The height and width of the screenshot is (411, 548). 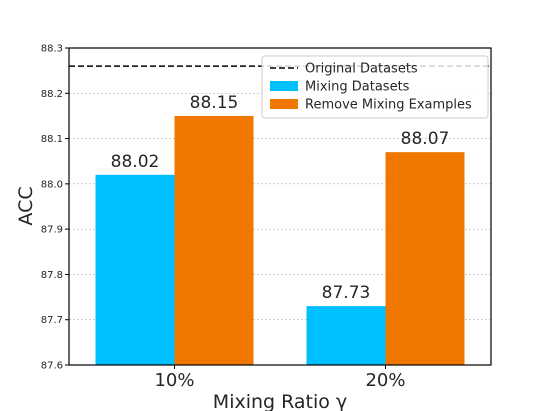 What do you see at coordinates (52, 139) in the screenshot?
I see `y-tick-label: 88.1` at bounding box center [52, 139].